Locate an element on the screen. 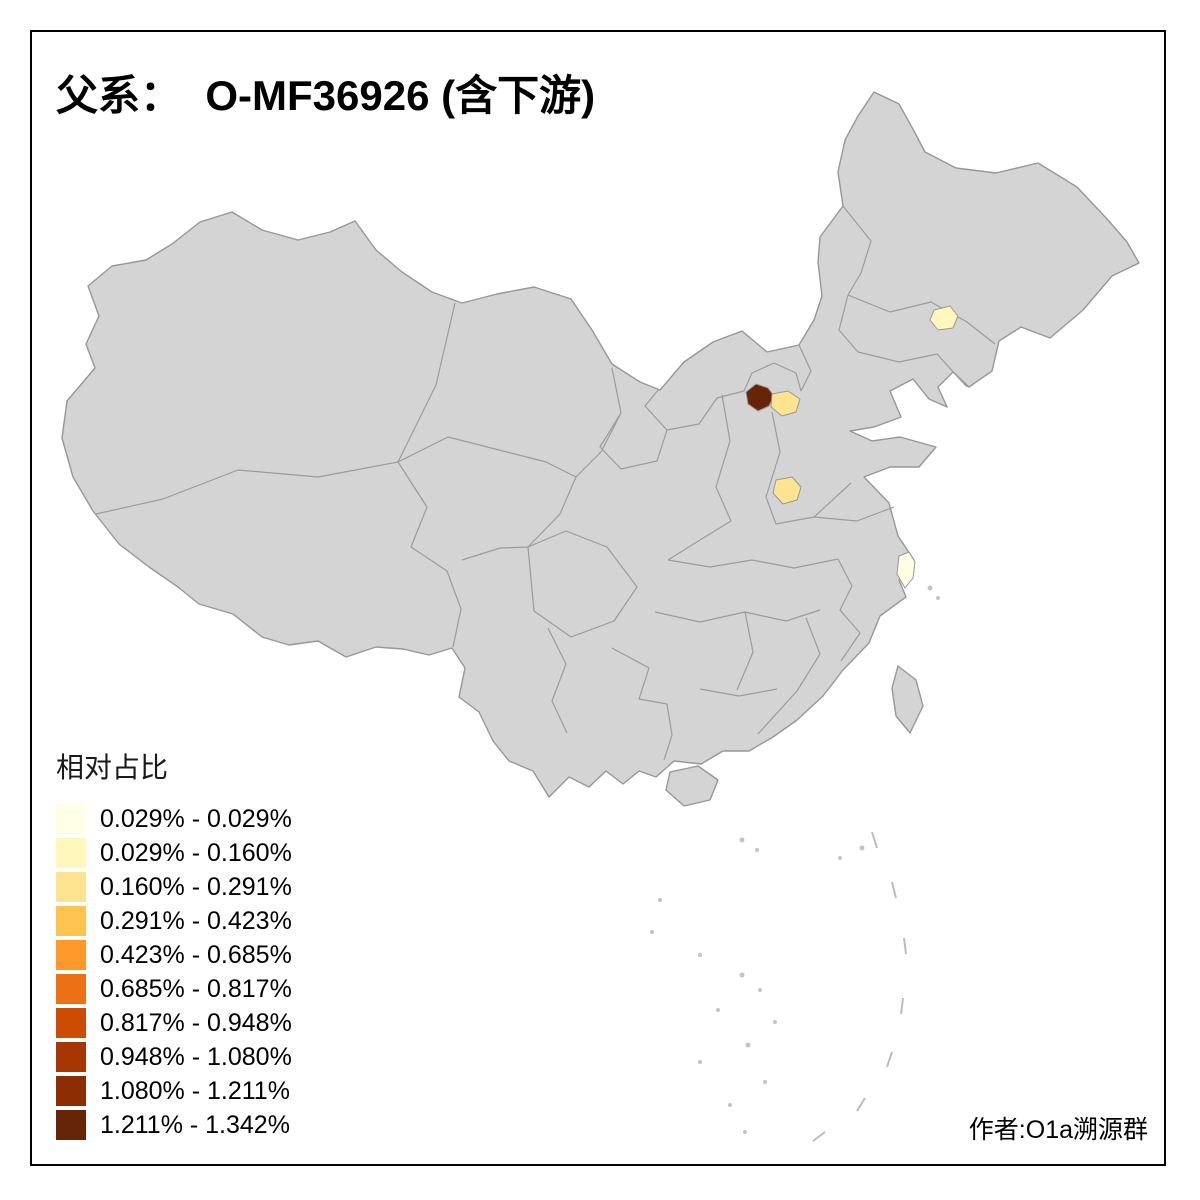  legend-item: 0.685% - 0.817% is located at coordinates (174, 989).